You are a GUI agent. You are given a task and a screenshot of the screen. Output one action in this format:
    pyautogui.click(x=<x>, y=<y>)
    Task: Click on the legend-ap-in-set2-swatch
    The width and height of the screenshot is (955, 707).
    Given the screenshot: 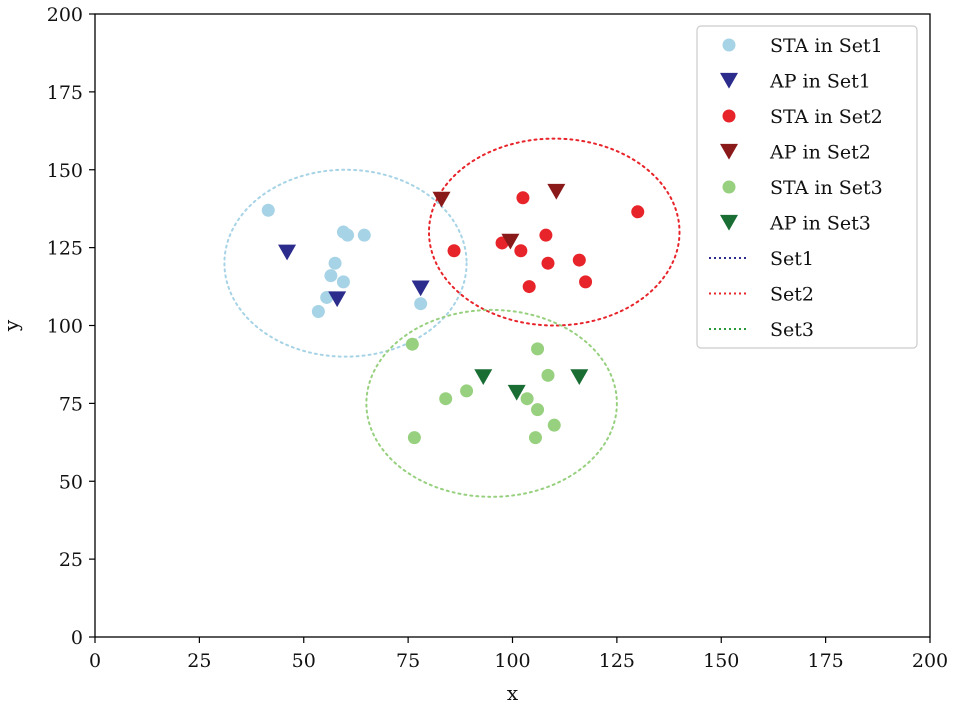 What is the action you would take?
    pyautogui.click(x=729, y=151)
    